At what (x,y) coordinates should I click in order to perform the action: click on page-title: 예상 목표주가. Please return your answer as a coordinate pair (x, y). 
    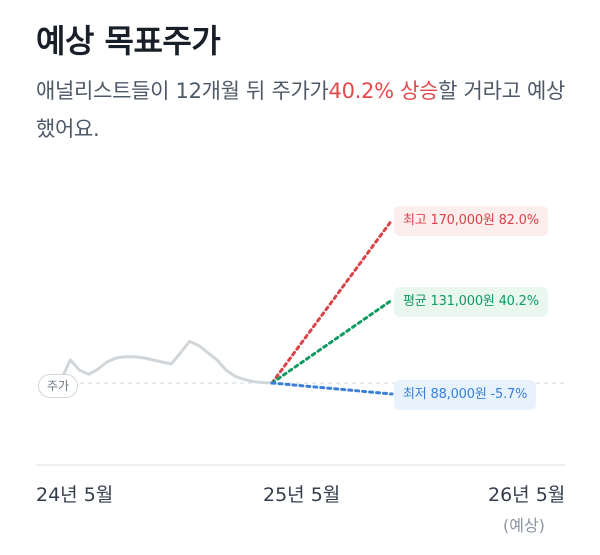
    Looking at the image, I should click on (128, 41).